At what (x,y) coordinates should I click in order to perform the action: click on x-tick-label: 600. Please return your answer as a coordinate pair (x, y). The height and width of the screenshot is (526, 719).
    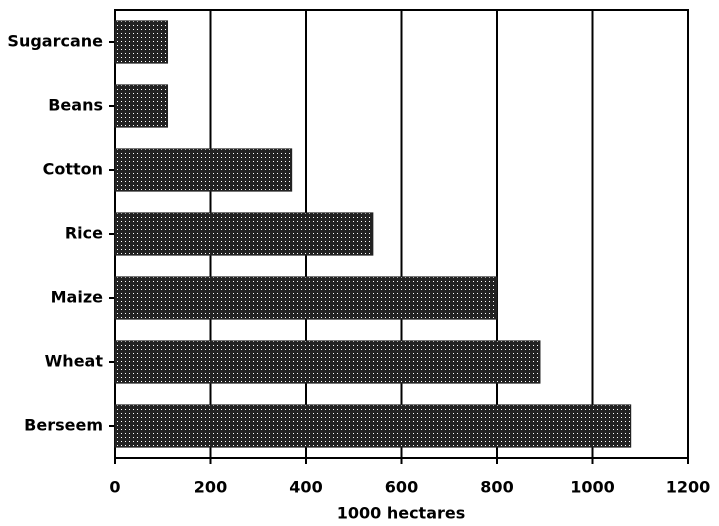
    Looking at the image, I should click on (401, 487).